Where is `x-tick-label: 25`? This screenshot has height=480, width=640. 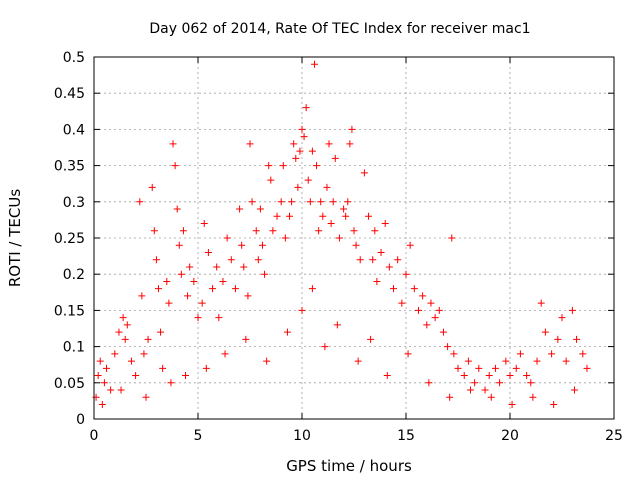
x-tick-label: 25 is located at coordinates (614, 436).